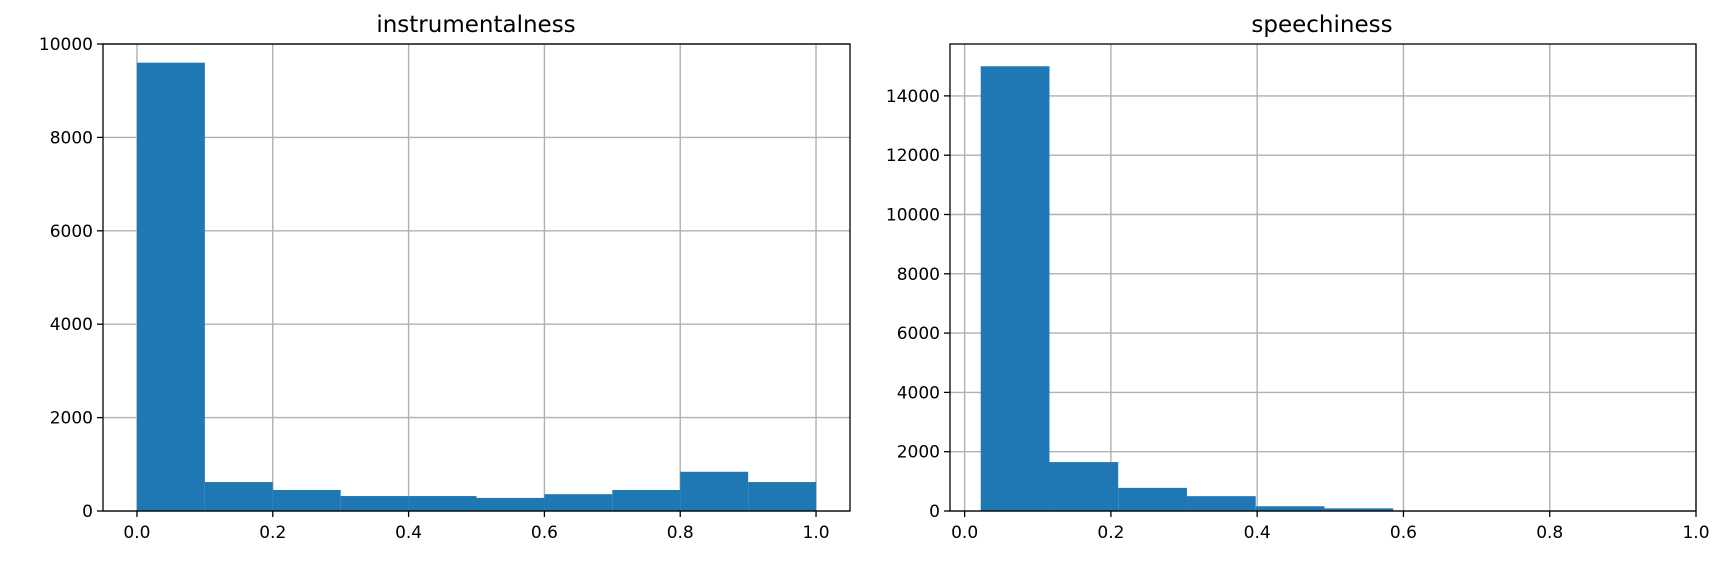 The width and height of the screenshot is (1736, 566). Describe the element at coordinates (913, 156) in the screenshot. I see `y-tick-label: 12000` at that location.